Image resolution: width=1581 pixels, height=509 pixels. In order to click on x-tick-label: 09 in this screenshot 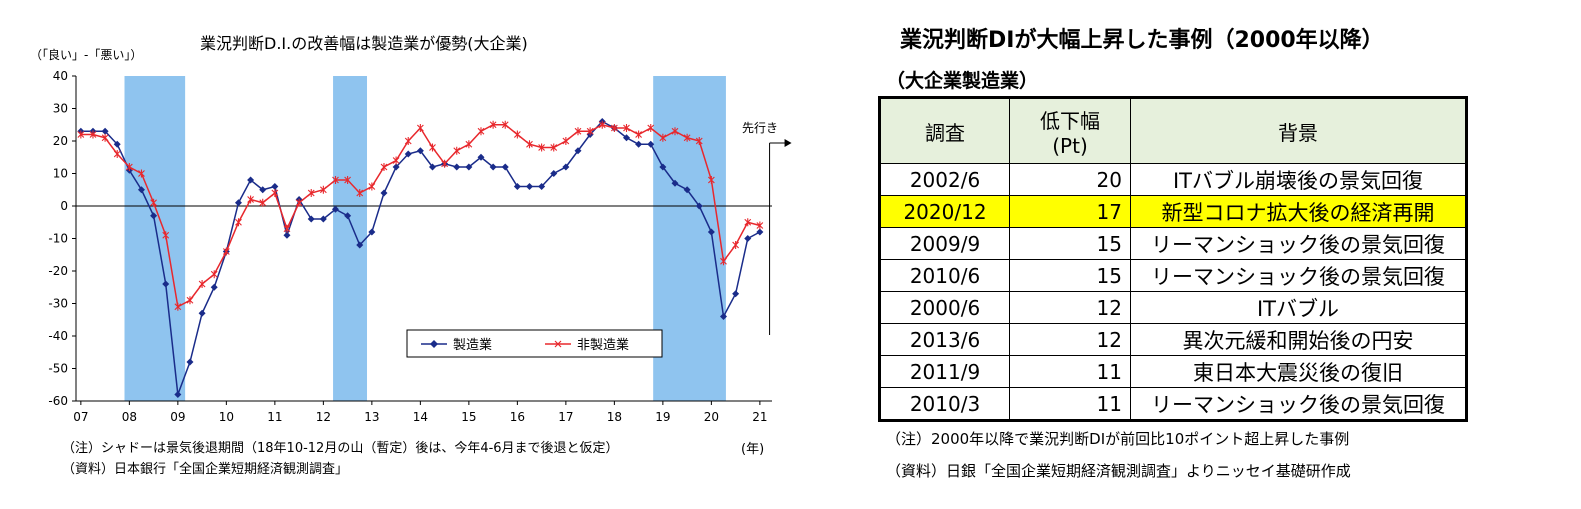, I will do `click(177, 417)`.